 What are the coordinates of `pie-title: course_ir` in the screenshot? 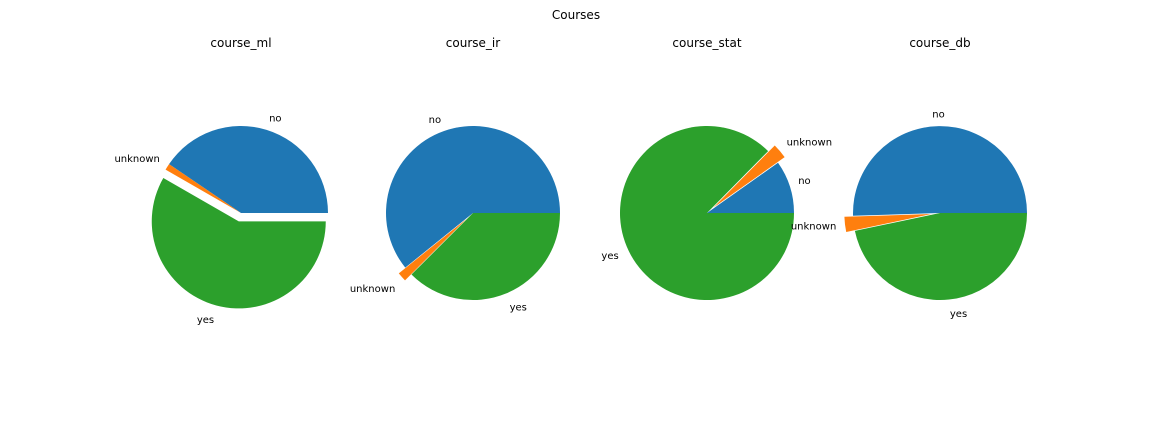 It's located at (473, 43).